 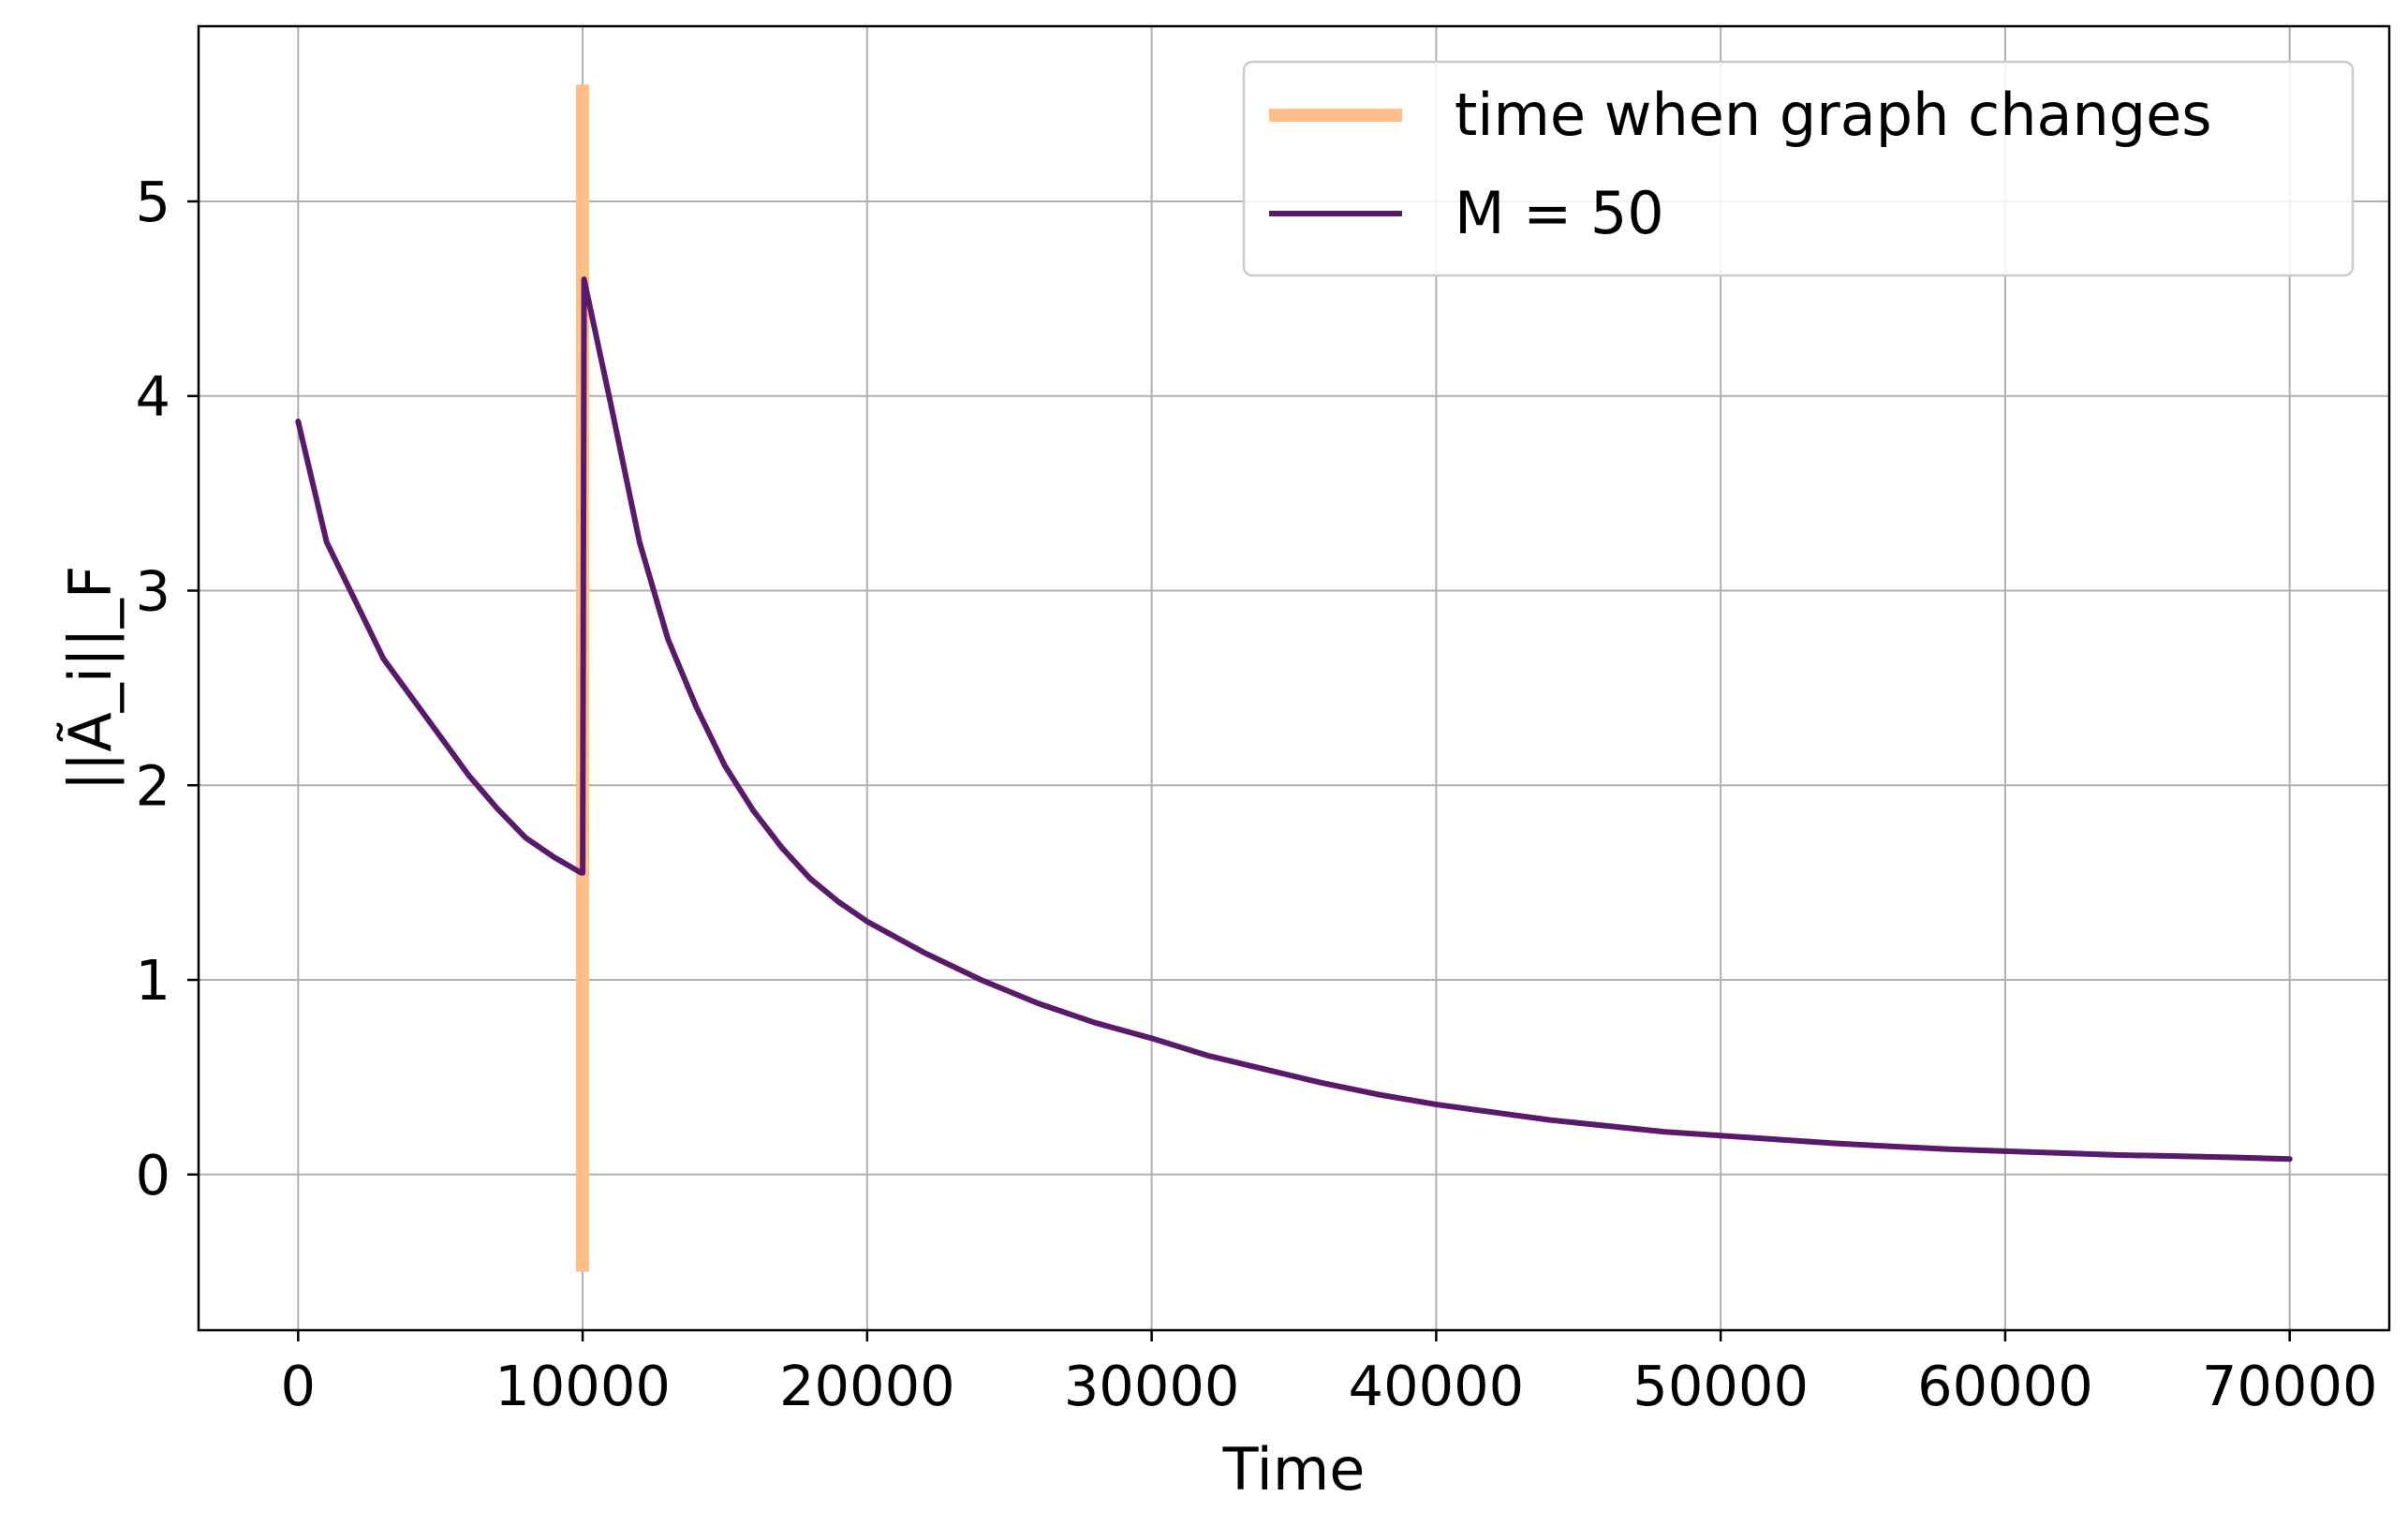 I want to click on x-tick-label: 70000, so click(x=2290, y=1386).